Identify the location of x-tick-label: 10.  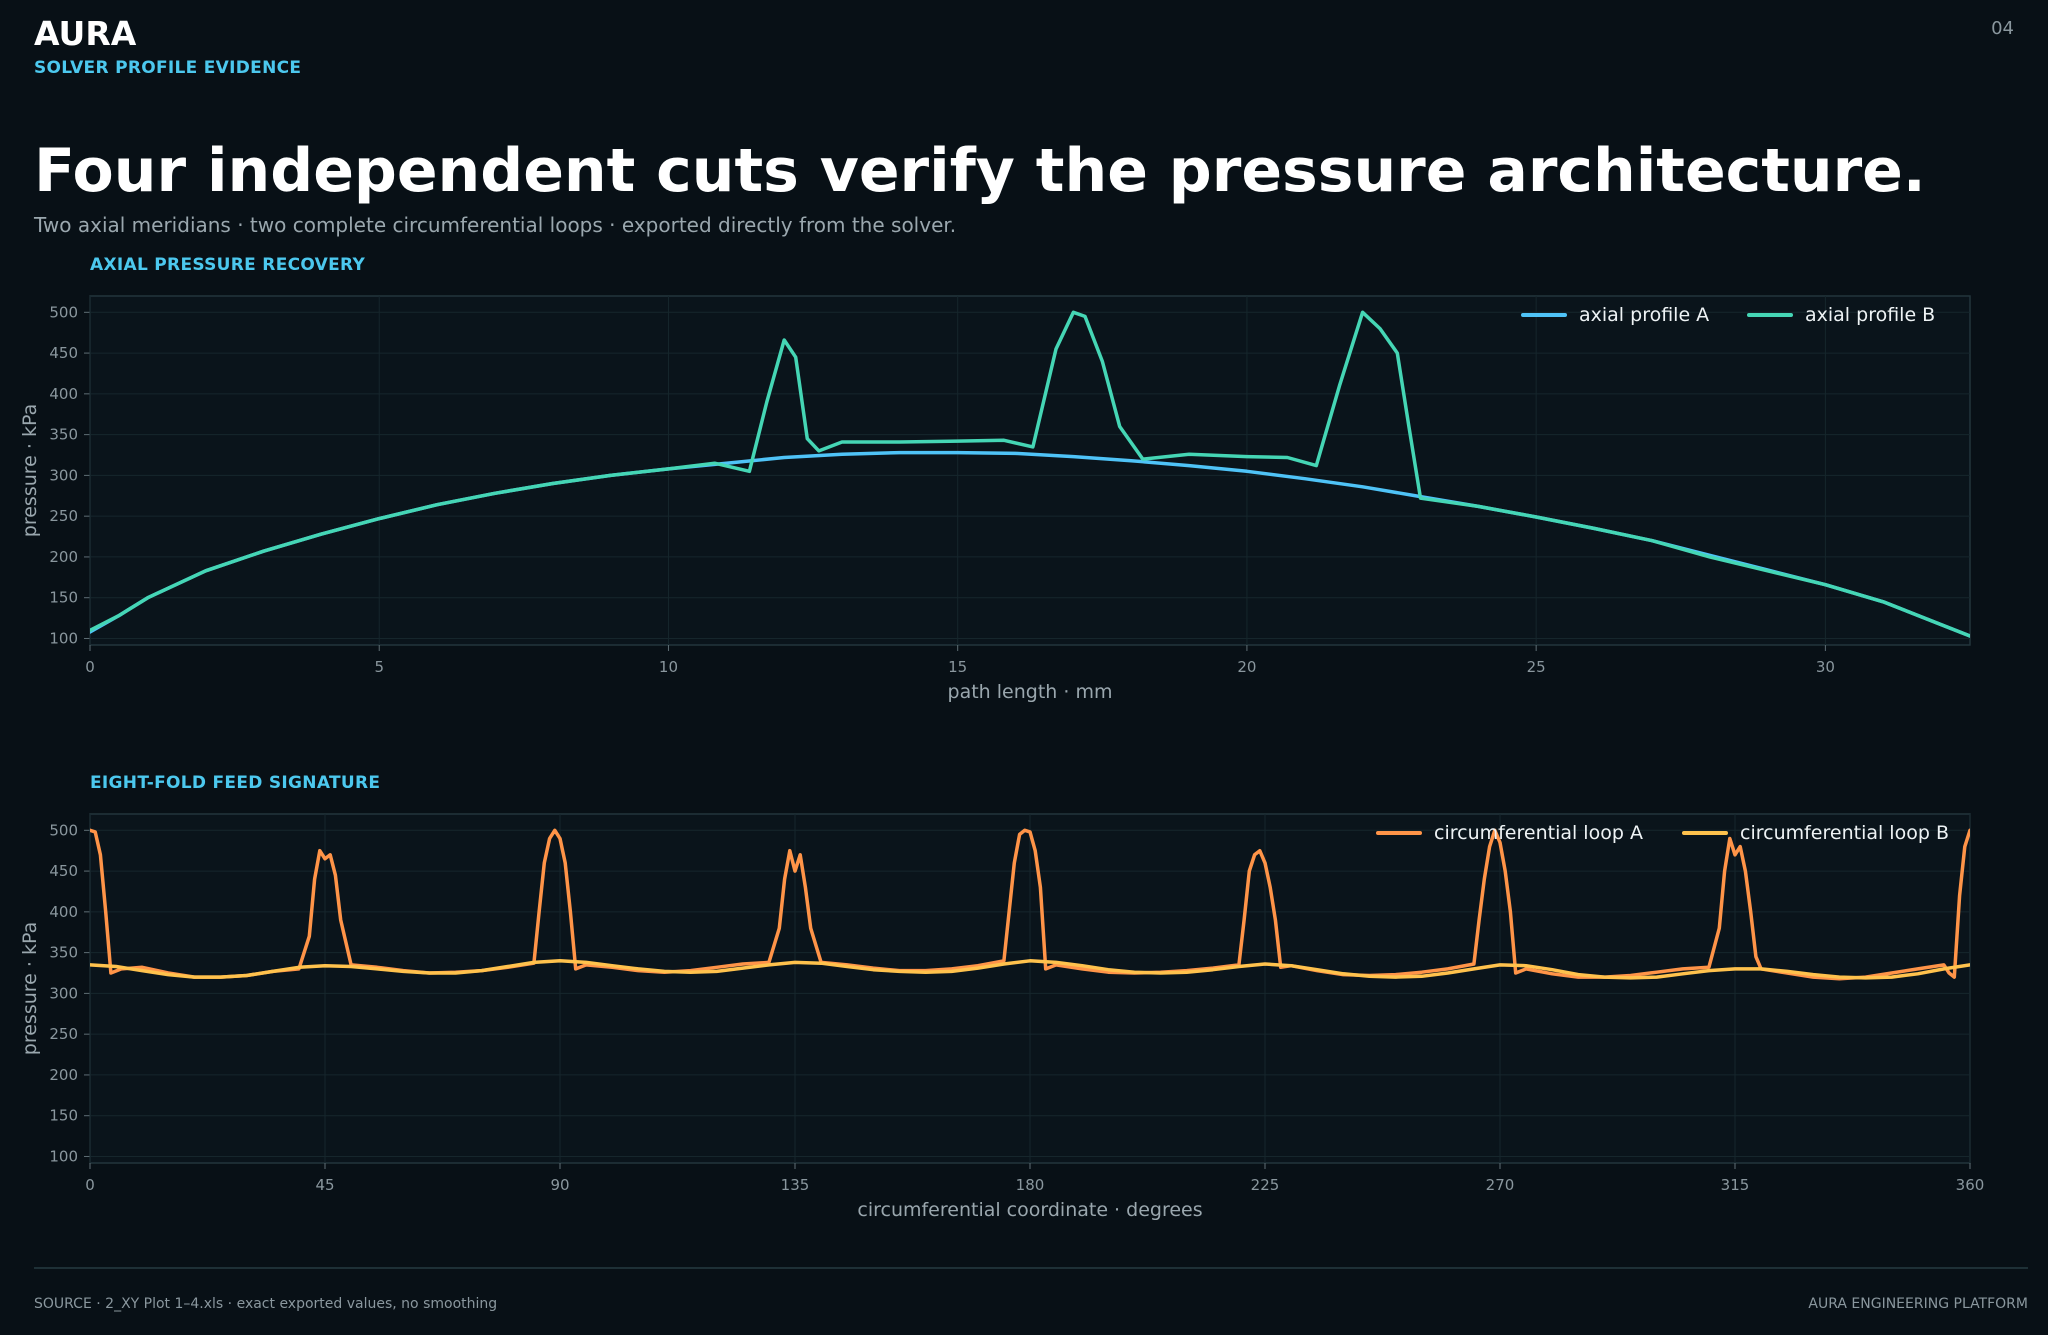
(668, 667).